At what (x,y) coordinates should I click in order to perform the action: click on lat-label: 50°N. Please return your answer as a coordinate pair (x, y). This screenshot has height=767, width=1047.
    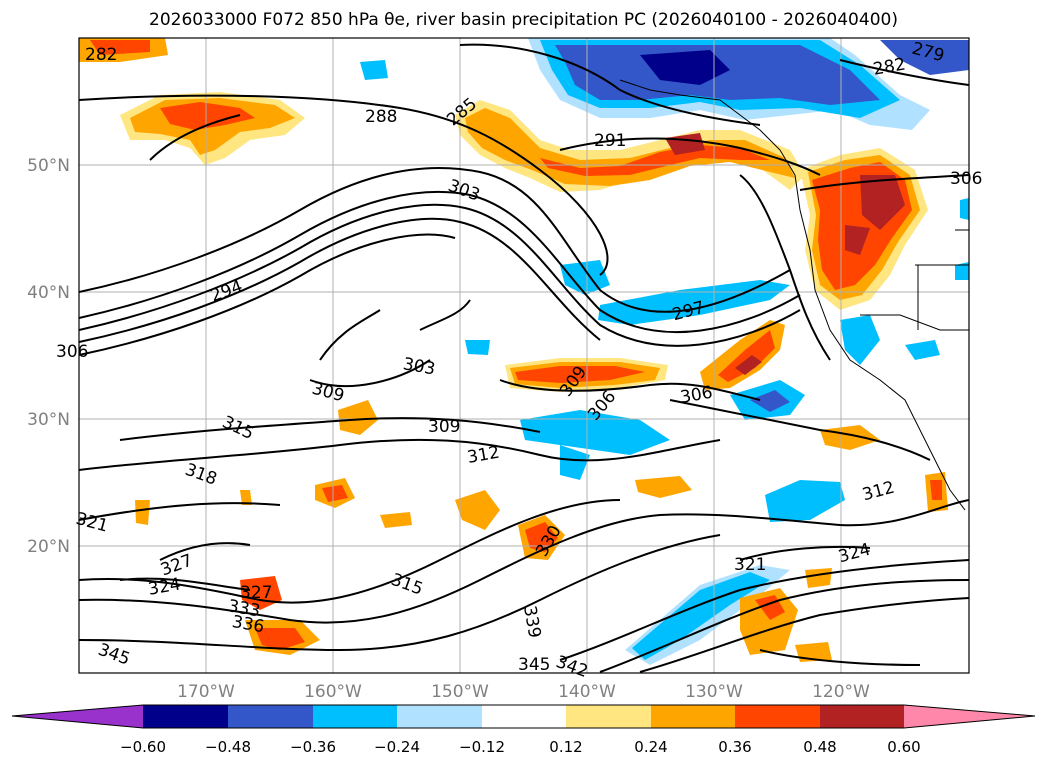
    Looking at the image, I should click on (48, 166).